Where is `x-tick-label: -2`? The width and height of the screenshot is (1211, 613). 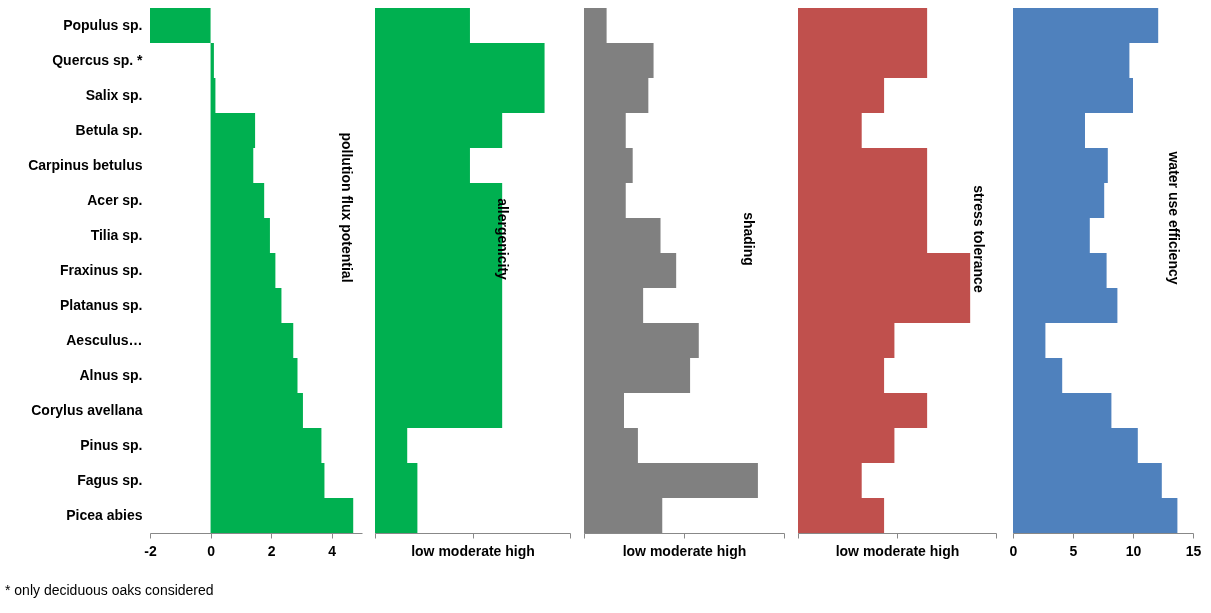
x-tick-label: -2 is located at coordinates (150, 550).